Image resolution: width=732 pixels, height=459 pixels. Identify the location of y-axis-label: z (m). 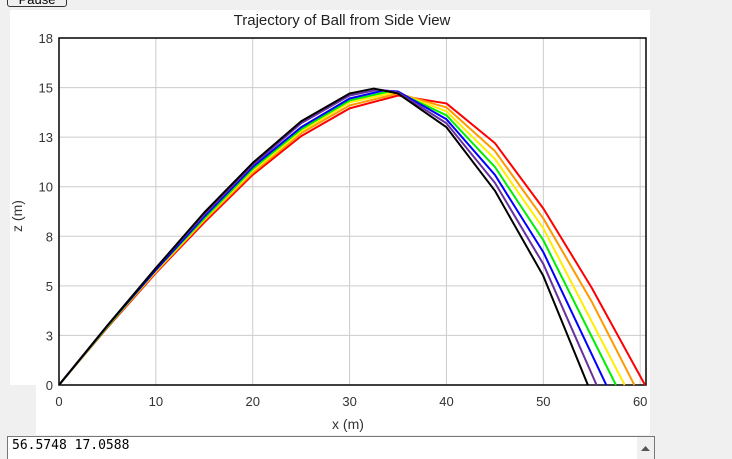
(17, 216).